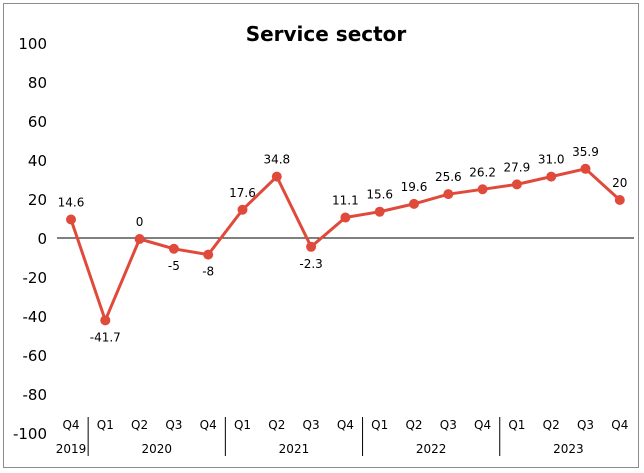  I want to click on data-label: 15.6, so click(379, 195).